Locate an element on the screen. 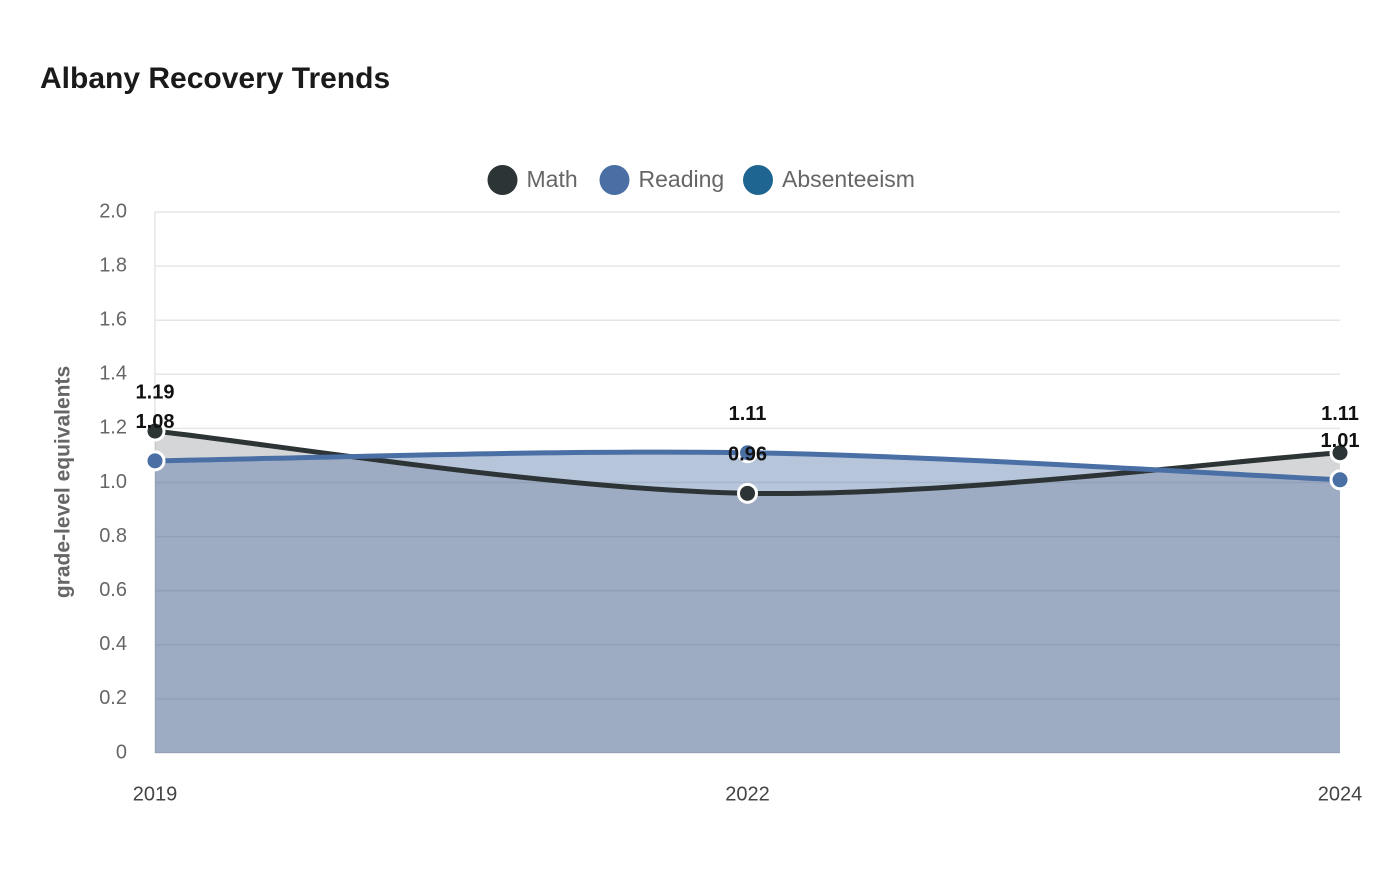  y-tick-label: 1.0 is located at coordinates (113, 482).